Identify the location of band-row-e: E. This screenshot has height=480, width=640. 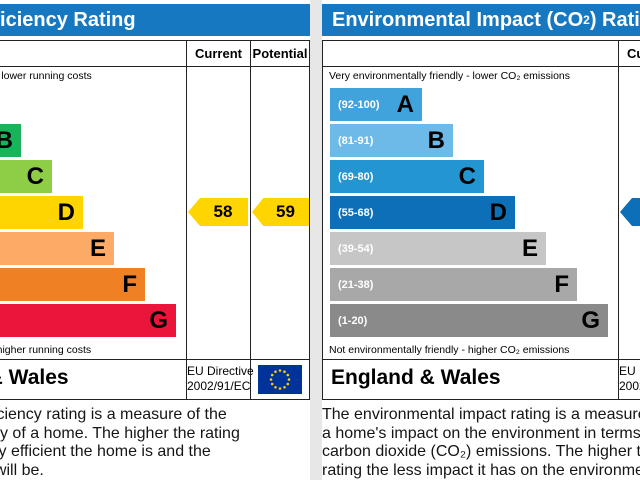
(88, 250).